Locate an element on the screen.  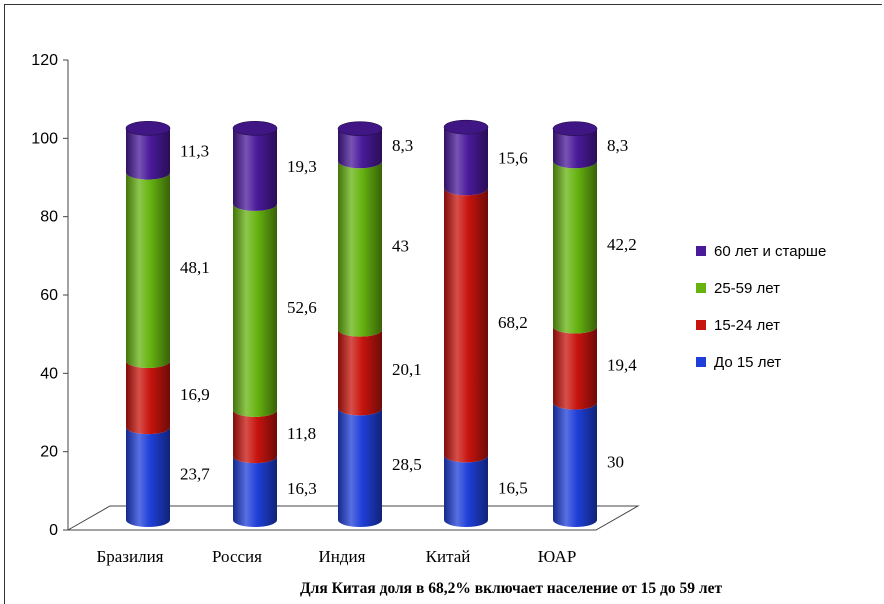
data-label: 28,5 is located at coordinates (407, 464).